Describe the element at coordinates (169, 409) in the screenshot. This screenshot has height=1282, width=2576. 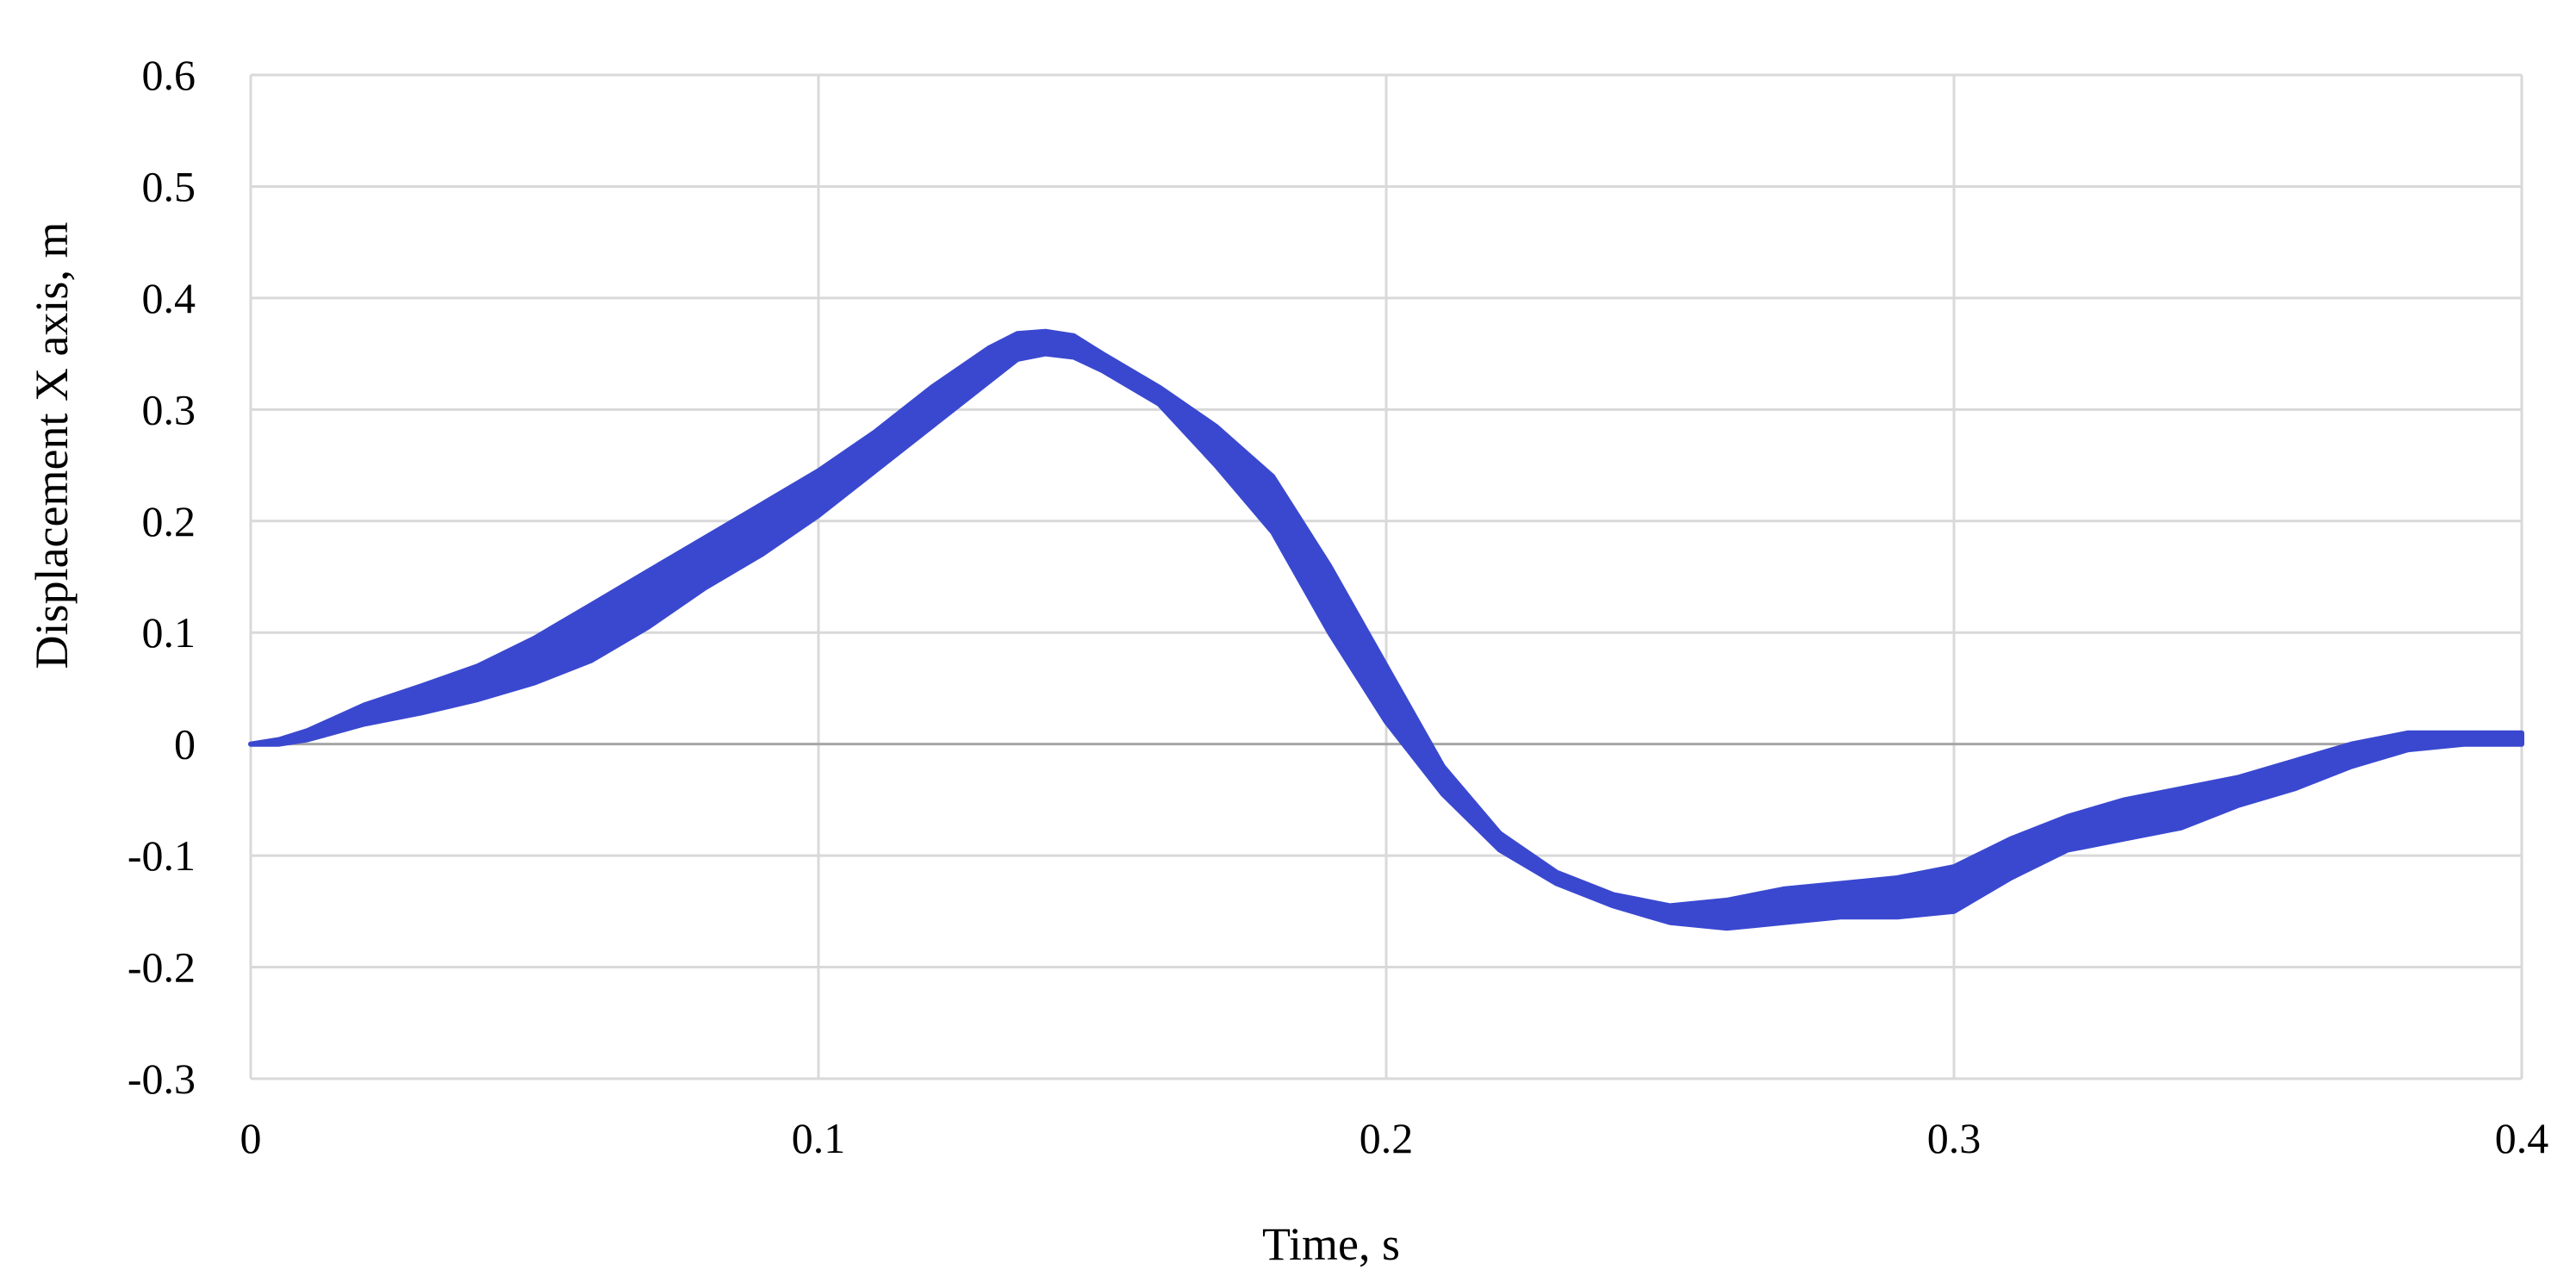
I see `y-tick-label: 0.3` at that location.